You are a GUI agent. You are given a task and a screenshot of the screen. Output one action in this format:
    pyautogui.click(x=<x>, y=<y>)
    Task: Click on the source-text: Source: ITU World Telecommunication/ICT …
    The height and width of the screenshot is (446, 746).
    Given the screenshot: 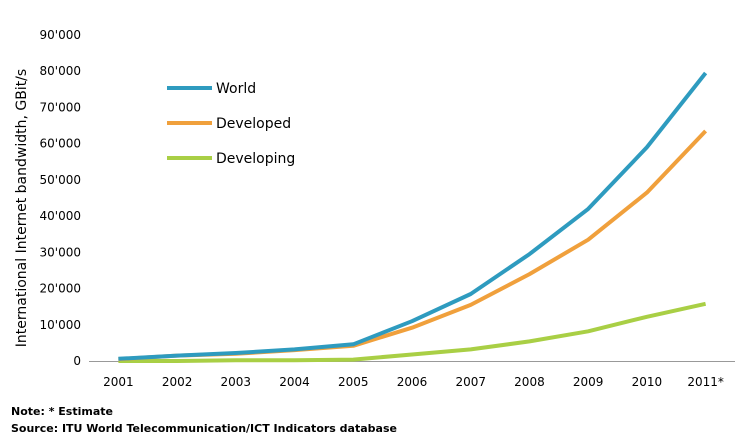 What is the action you would take?
    pyautogui.click(x=204, y=428)
    